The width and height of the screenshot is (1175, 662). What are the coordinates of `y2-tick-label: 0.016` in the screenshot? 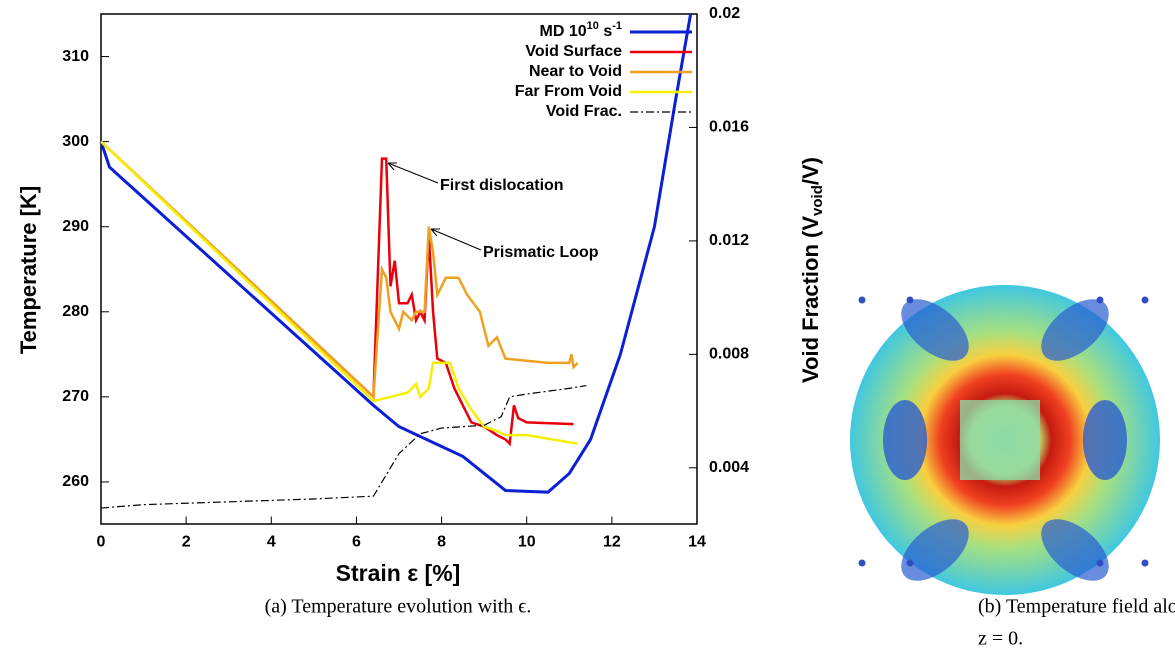 It's located at (729, 127).